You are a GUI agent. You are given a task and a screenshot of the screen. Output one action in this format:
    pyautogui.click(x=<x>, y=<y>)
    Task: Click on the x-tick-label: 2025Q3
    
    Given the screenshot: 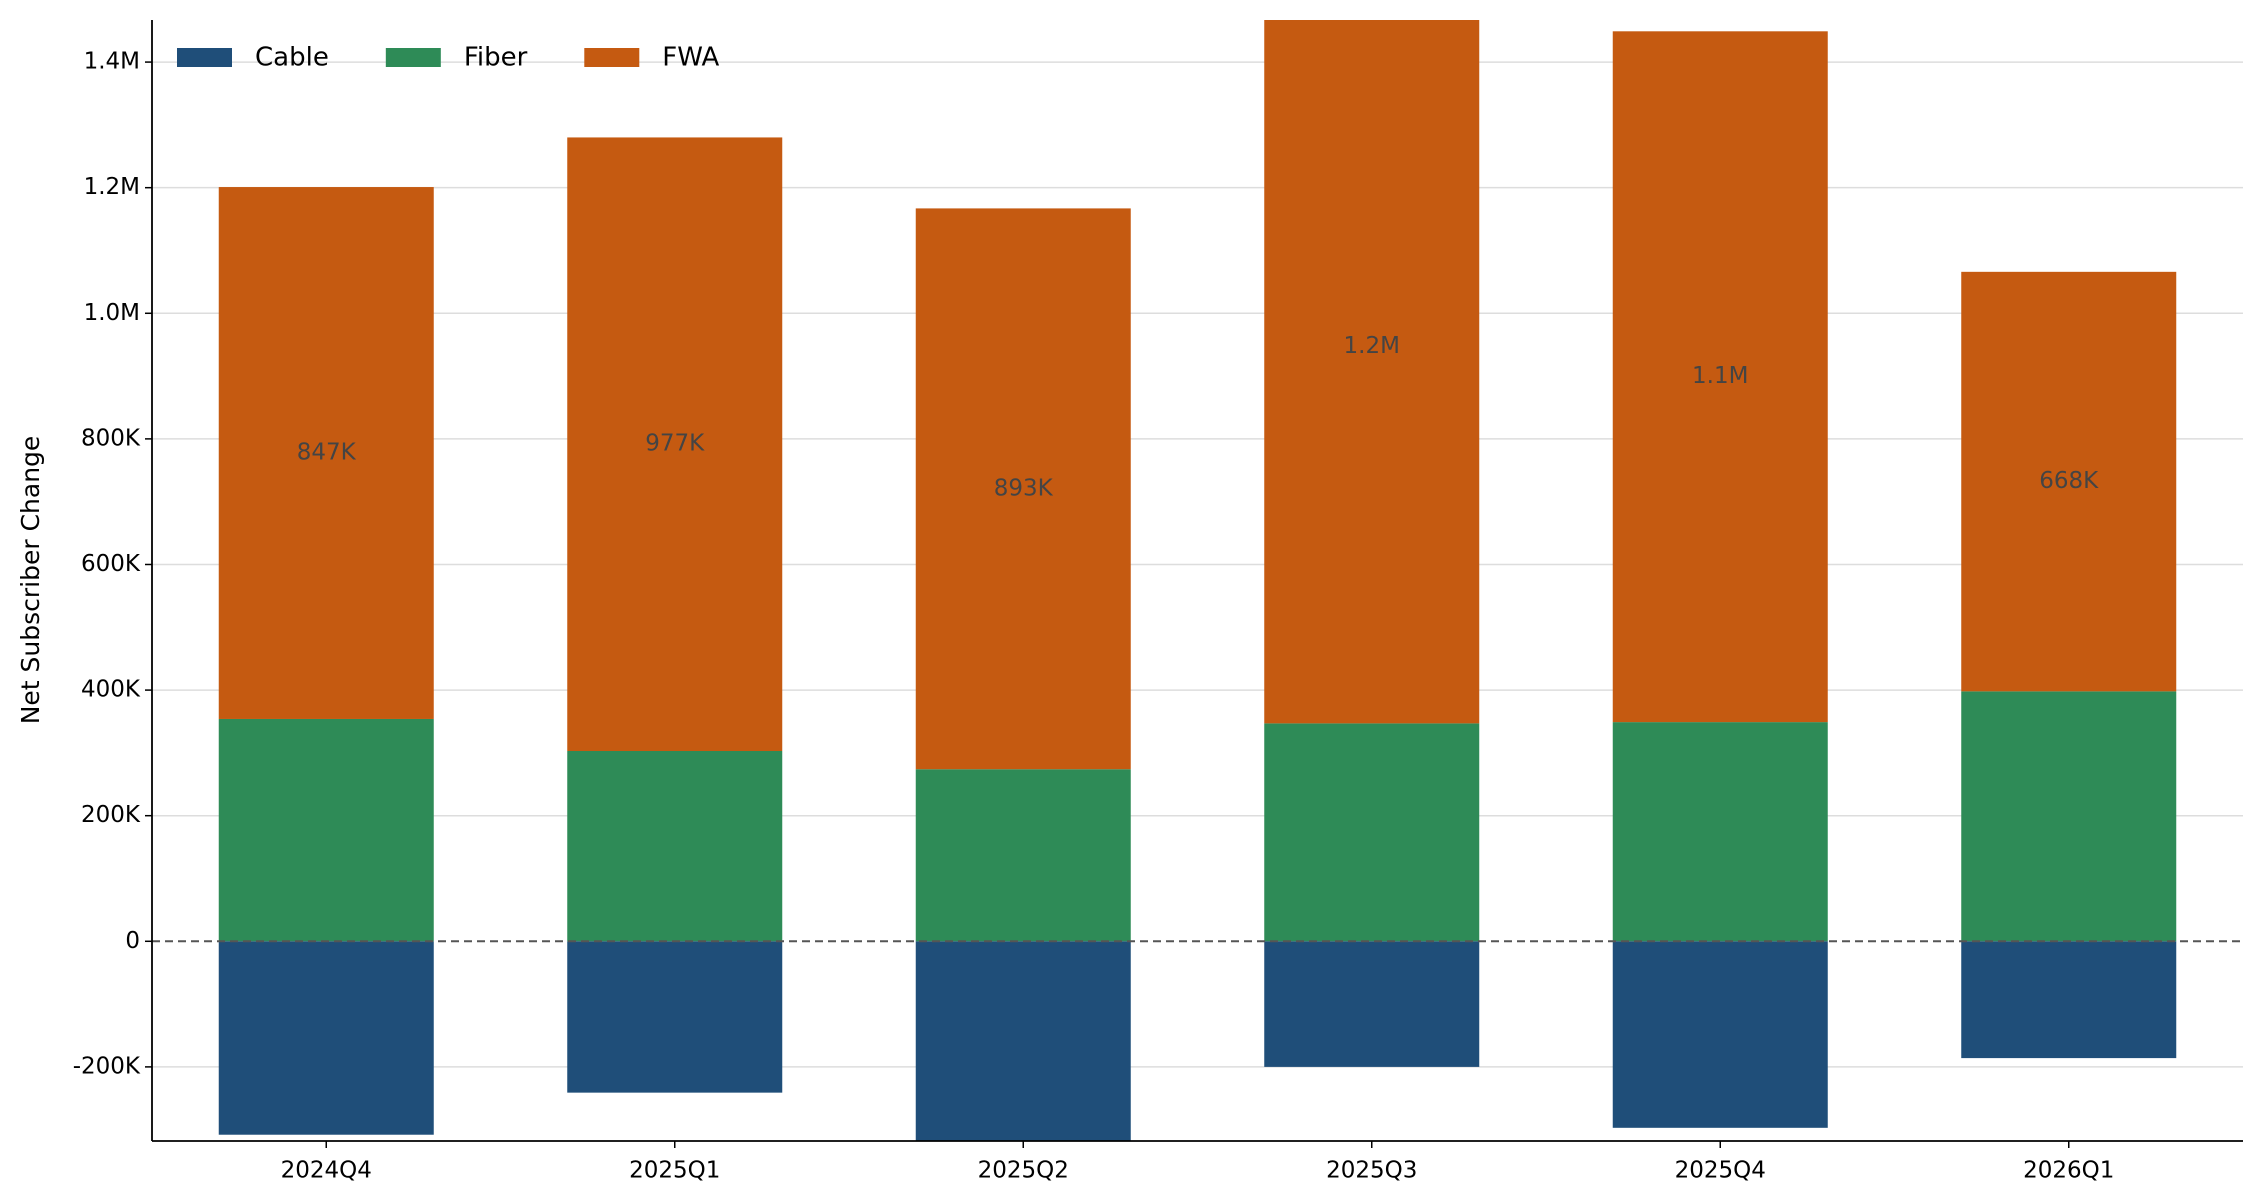 What is the action you would take?
    pyautogui.click(x=1371, y=1171)
    